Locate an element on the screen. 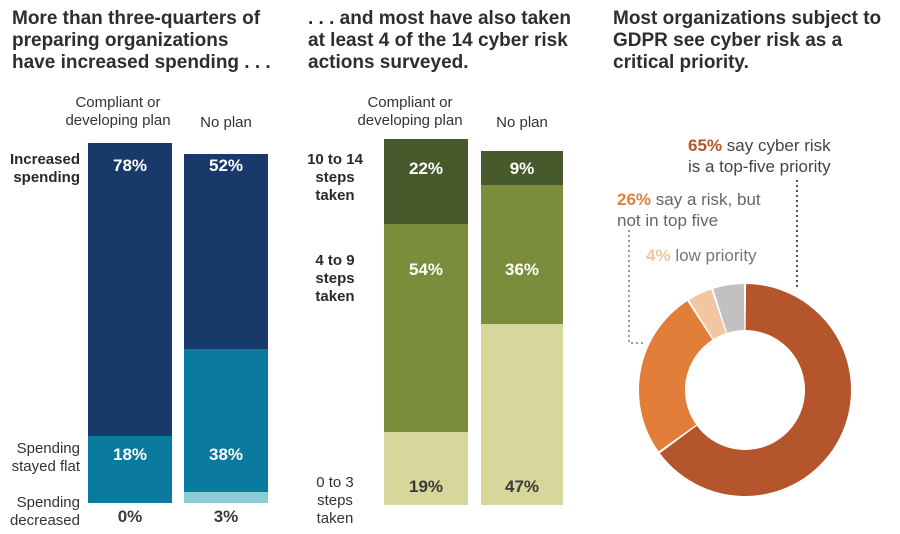 The width and height of the screenshot is (900, 534). leader-not-top-five is located at coordinates (636, 287).